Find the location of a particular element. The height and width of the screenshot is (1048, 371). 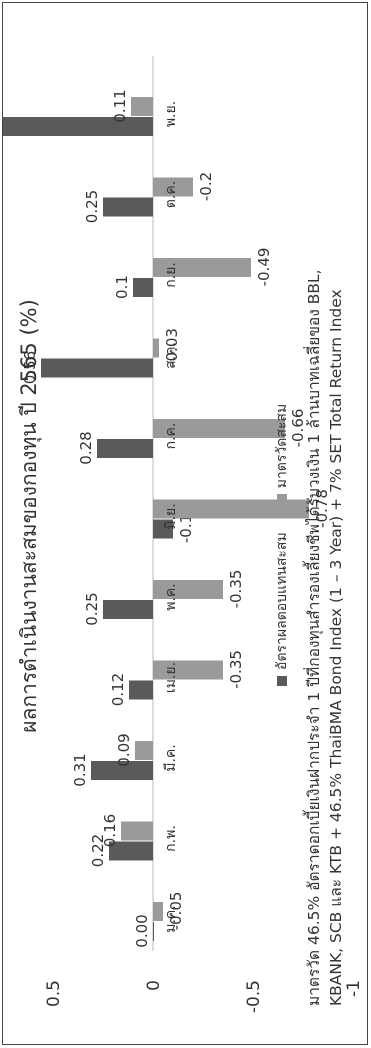

data-label-benchmark: -0.03 is located at coordinates (172, 347).